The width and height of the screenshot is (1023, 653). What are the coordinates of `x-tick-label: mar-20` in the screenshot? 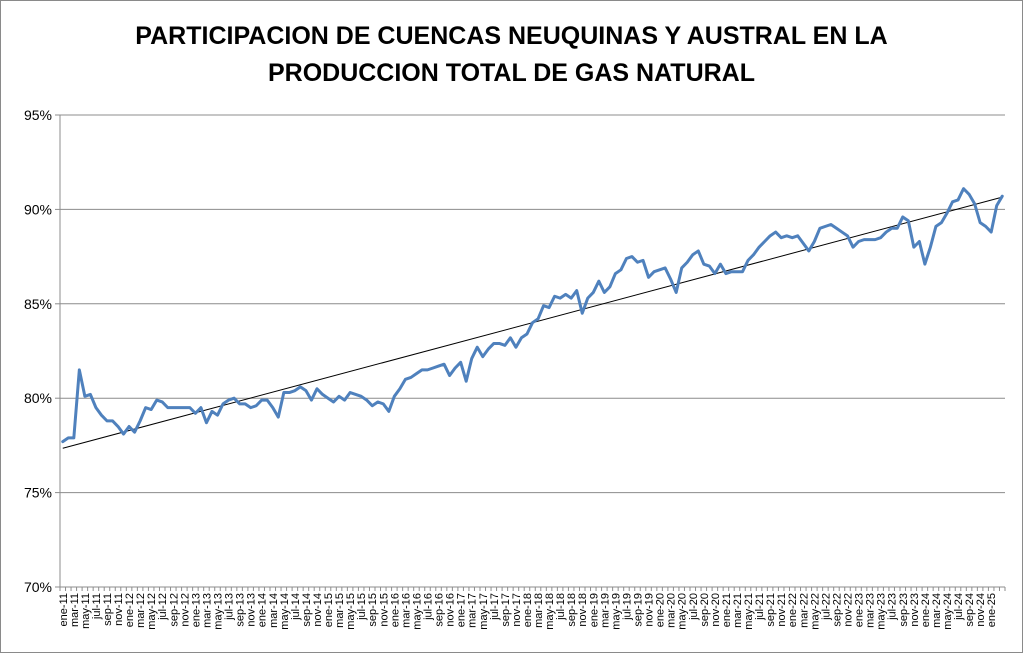 It's located at (672, 610).